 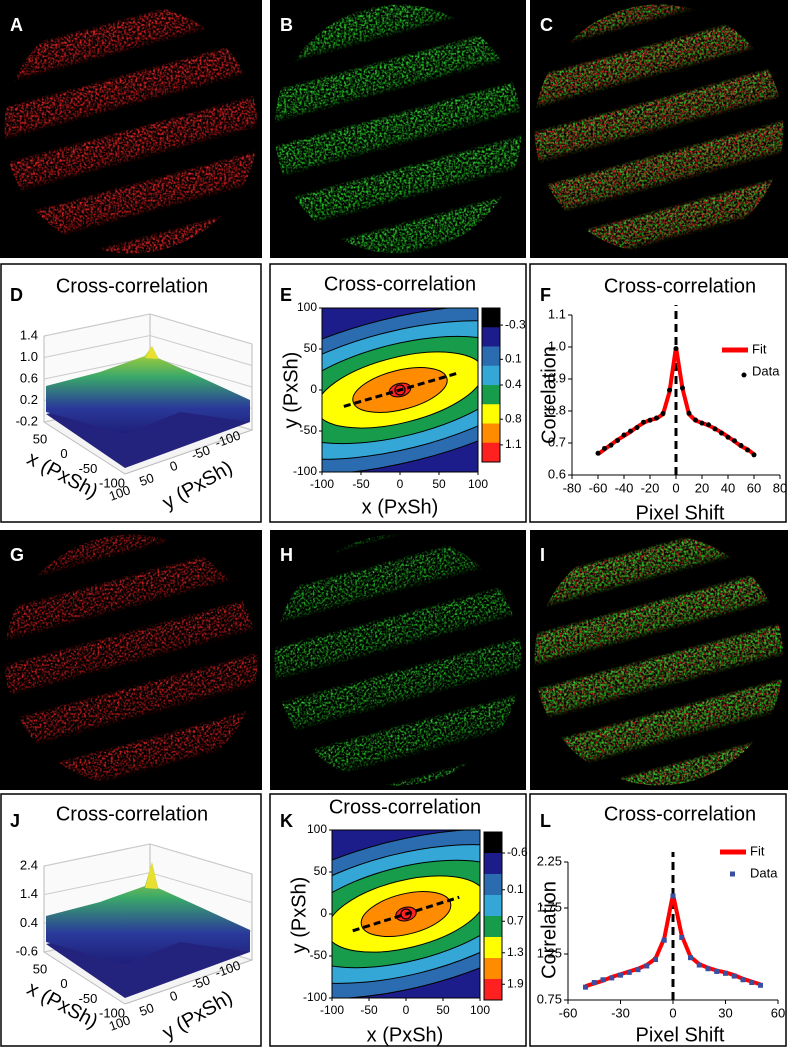 I want to click on grid-line, so click(x=148, y=859).